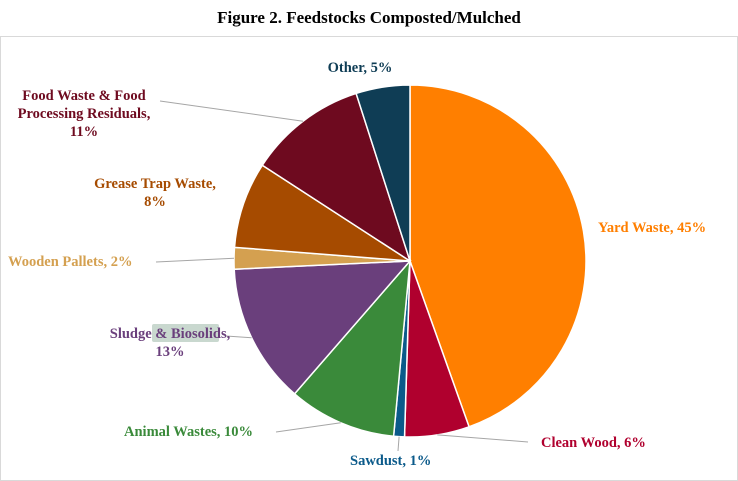 The image size is (738, 481). I want to click on data-label-wooden-pallets: Wooden Pallets, 2%, so click(70, 262).